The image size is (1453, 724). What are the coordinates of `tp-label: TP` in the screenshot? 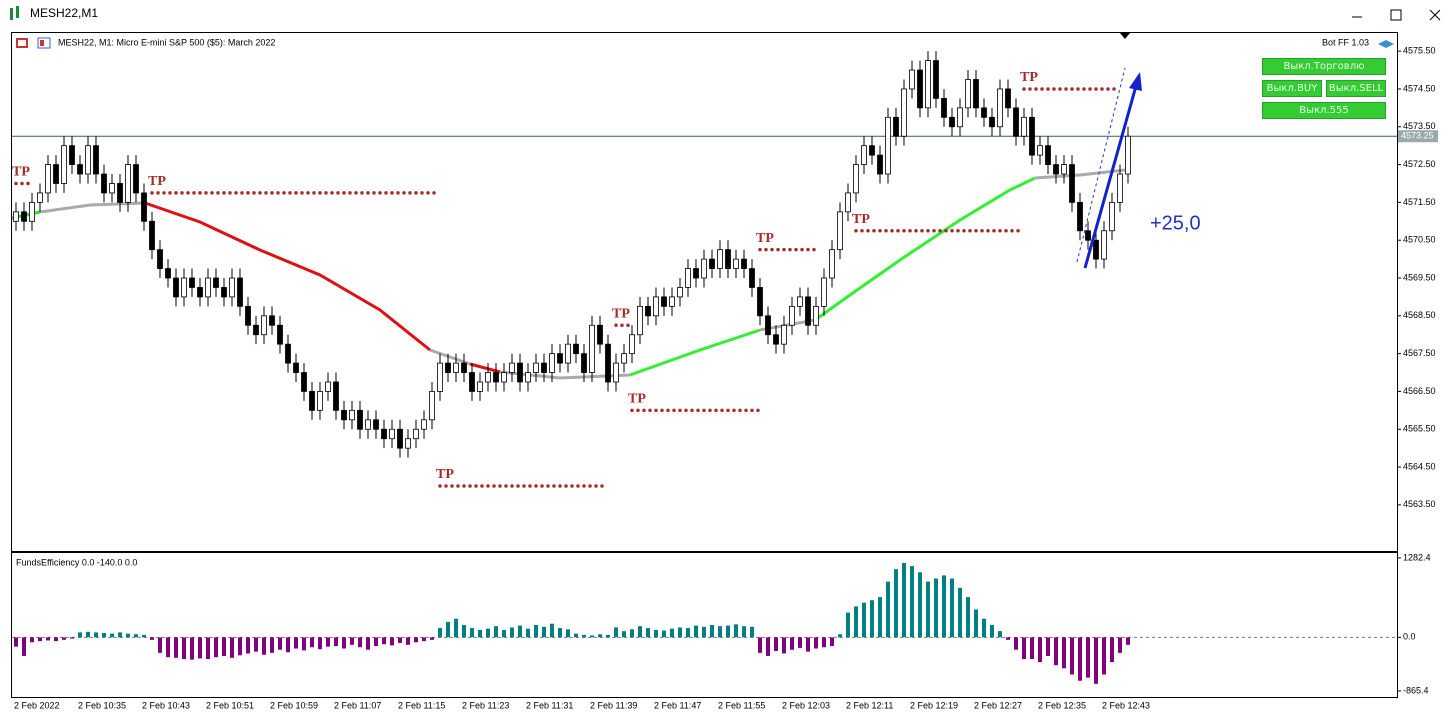 It's located at (445, 474).